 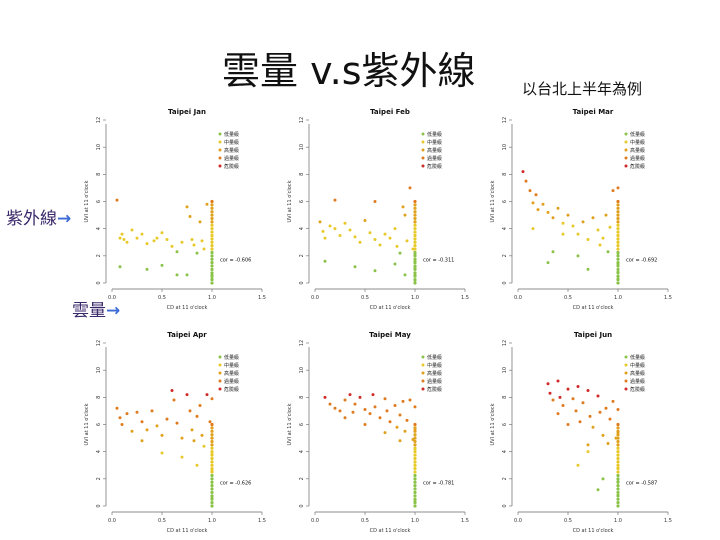 I want to click on y-axis-label: UVI at 11 o'clock, so click(x=87, y=424).